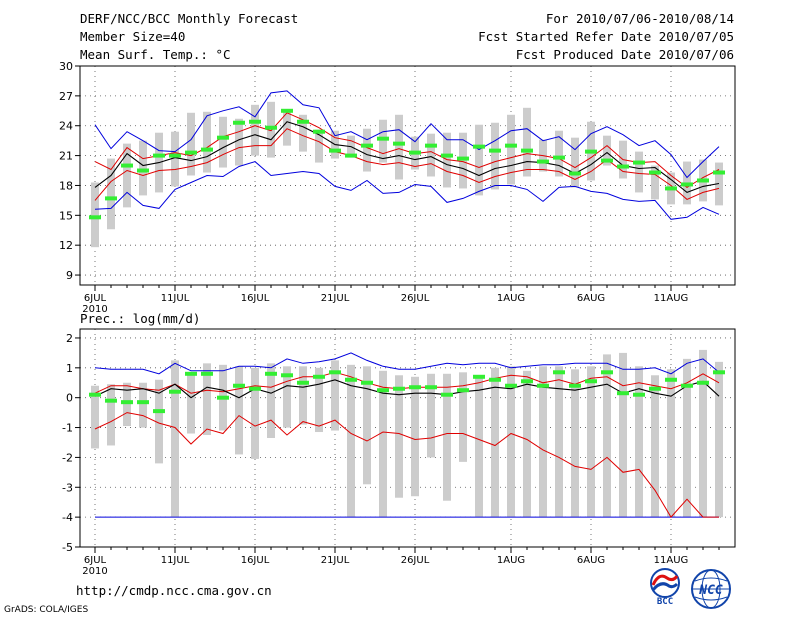  Describe the element at coordinates (66, 215) in the screenshot. I see `y-tick-label: 15` at that location.